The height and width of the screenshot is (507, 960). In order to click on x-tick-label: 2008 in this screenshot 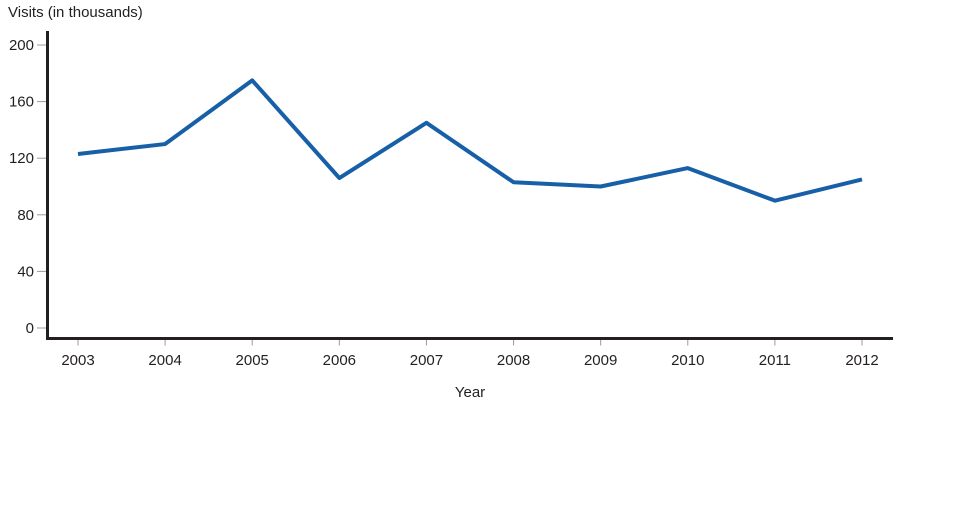, I will do `click(513, 360)`.